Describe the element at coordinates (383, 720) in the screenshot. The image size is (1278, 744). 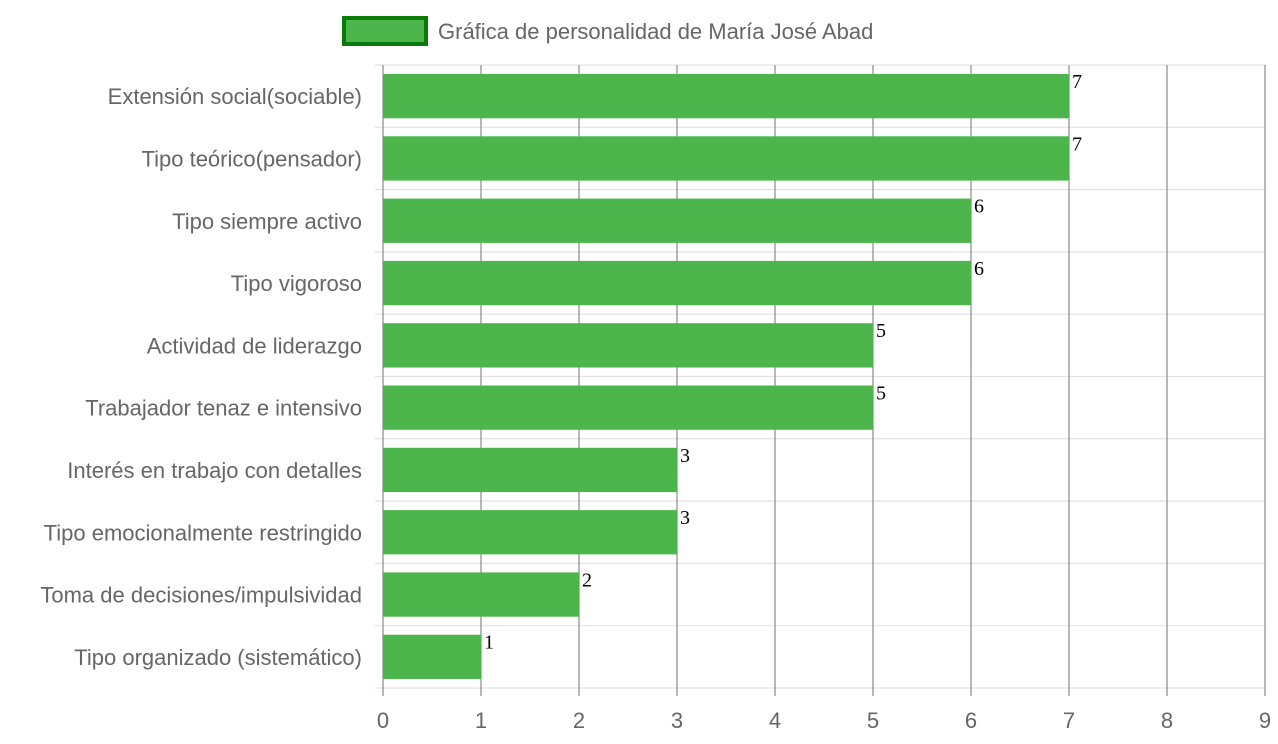
I see `x-tick-label: 0` at that location.